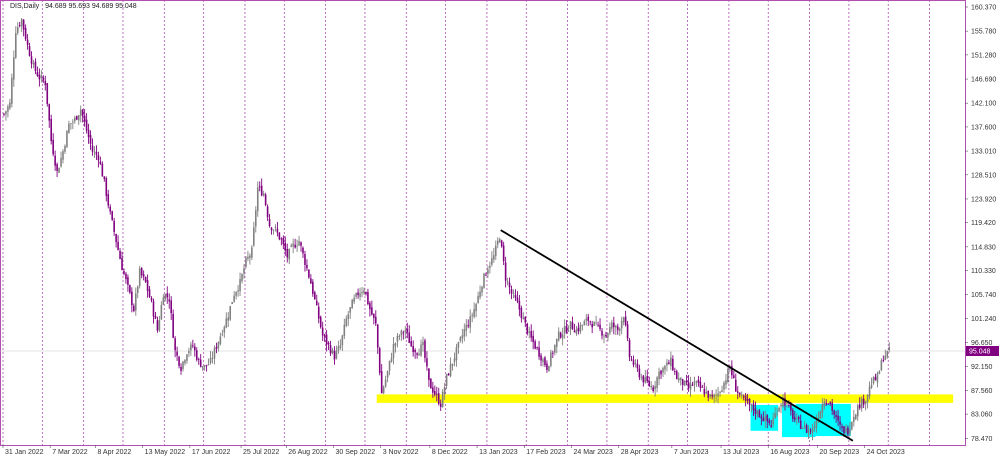  Describe the element at coordinates (355, 452) in the screenshot. I see `date-tick-label: 30 Sep 2022` at that location.